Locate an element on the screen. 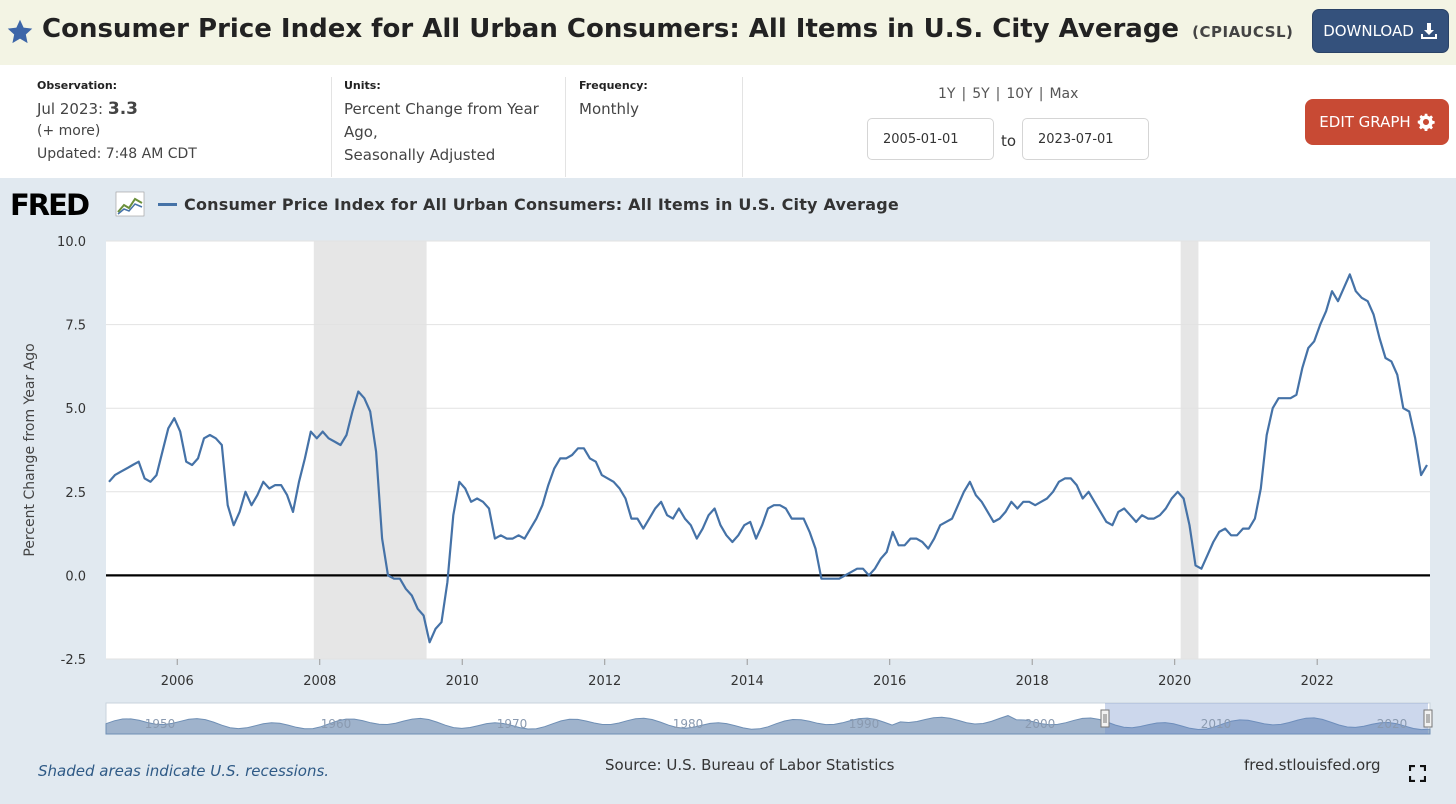 The image size is (1456, 804). navigator-series is located at coordinates (768, 725).